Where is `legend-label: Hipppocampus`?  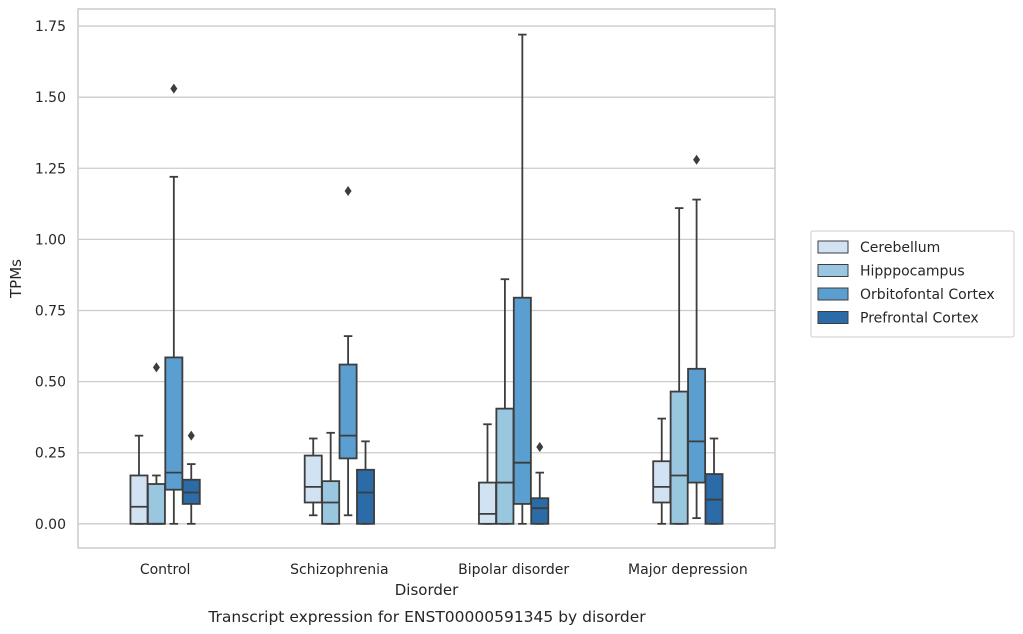 legend-label: Hipppocampus is located at coordinates (912, 272).